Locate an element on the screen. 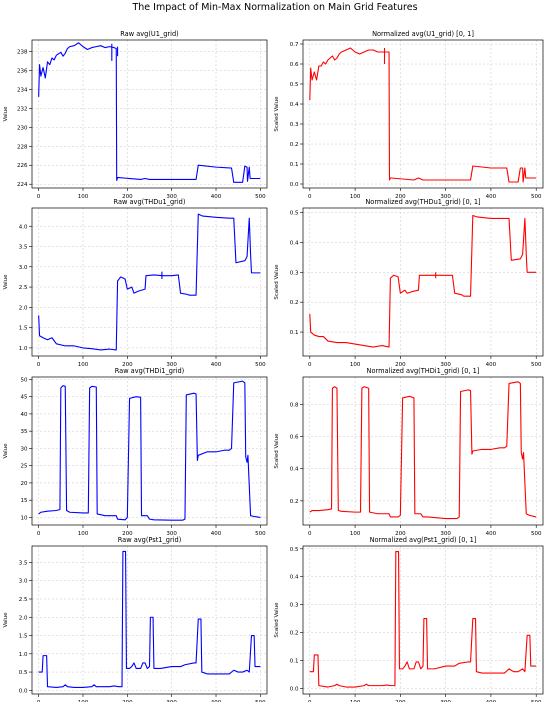 The height and width of the screenshot is (702, 550). y-tick-label: 20 is located at coordinates (24, 484).